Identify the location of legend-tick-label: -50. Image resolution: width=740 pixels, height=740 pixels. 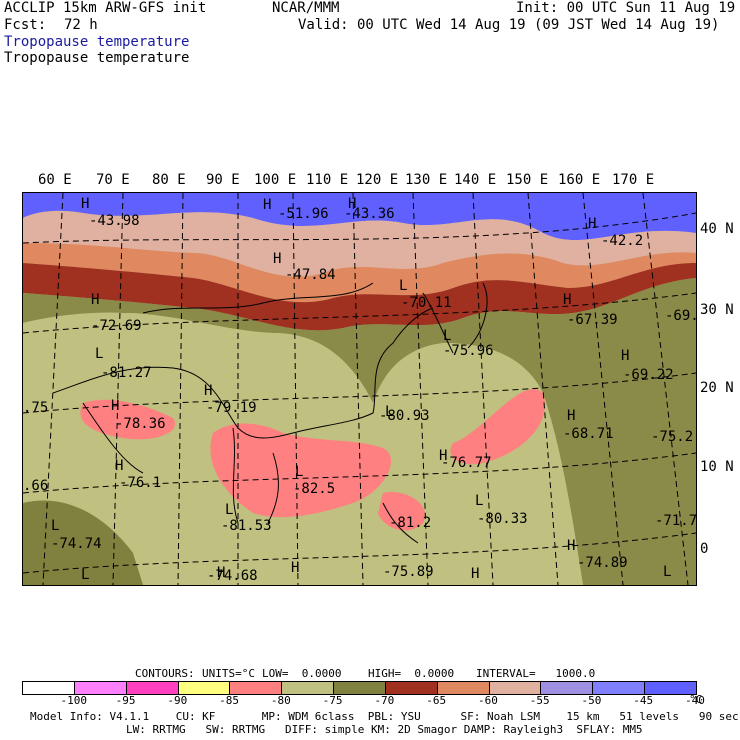
(591, 700).